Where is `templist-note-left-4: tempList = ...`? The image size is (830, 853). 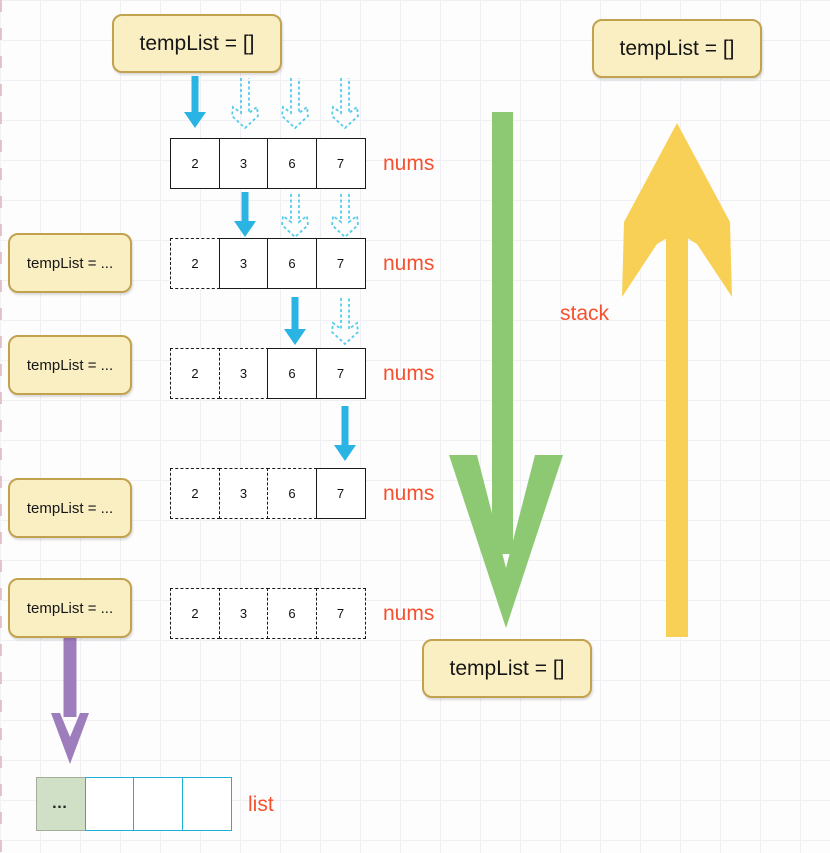
templist-note-left-4: tempList = ... is located at coordinates (70, 608).